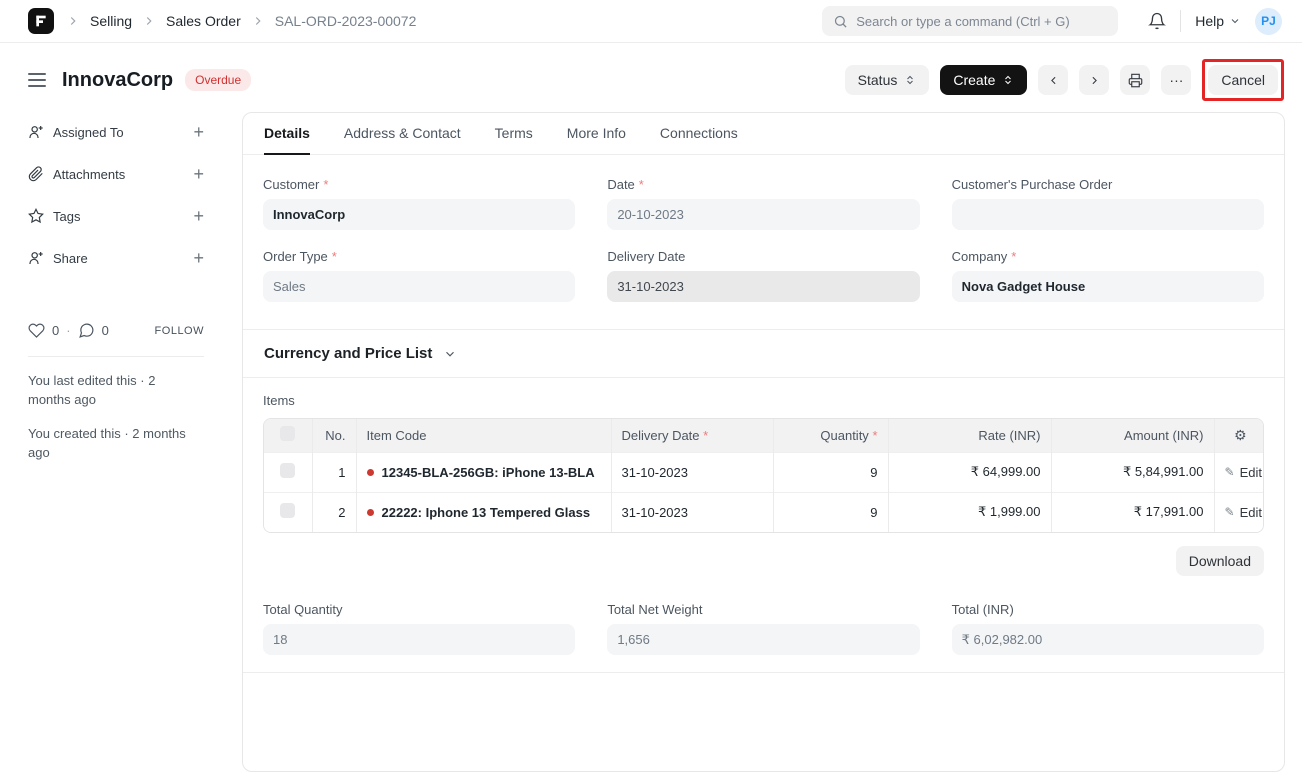  I want to click on tab-more-info: More Info, so click(596, 133).